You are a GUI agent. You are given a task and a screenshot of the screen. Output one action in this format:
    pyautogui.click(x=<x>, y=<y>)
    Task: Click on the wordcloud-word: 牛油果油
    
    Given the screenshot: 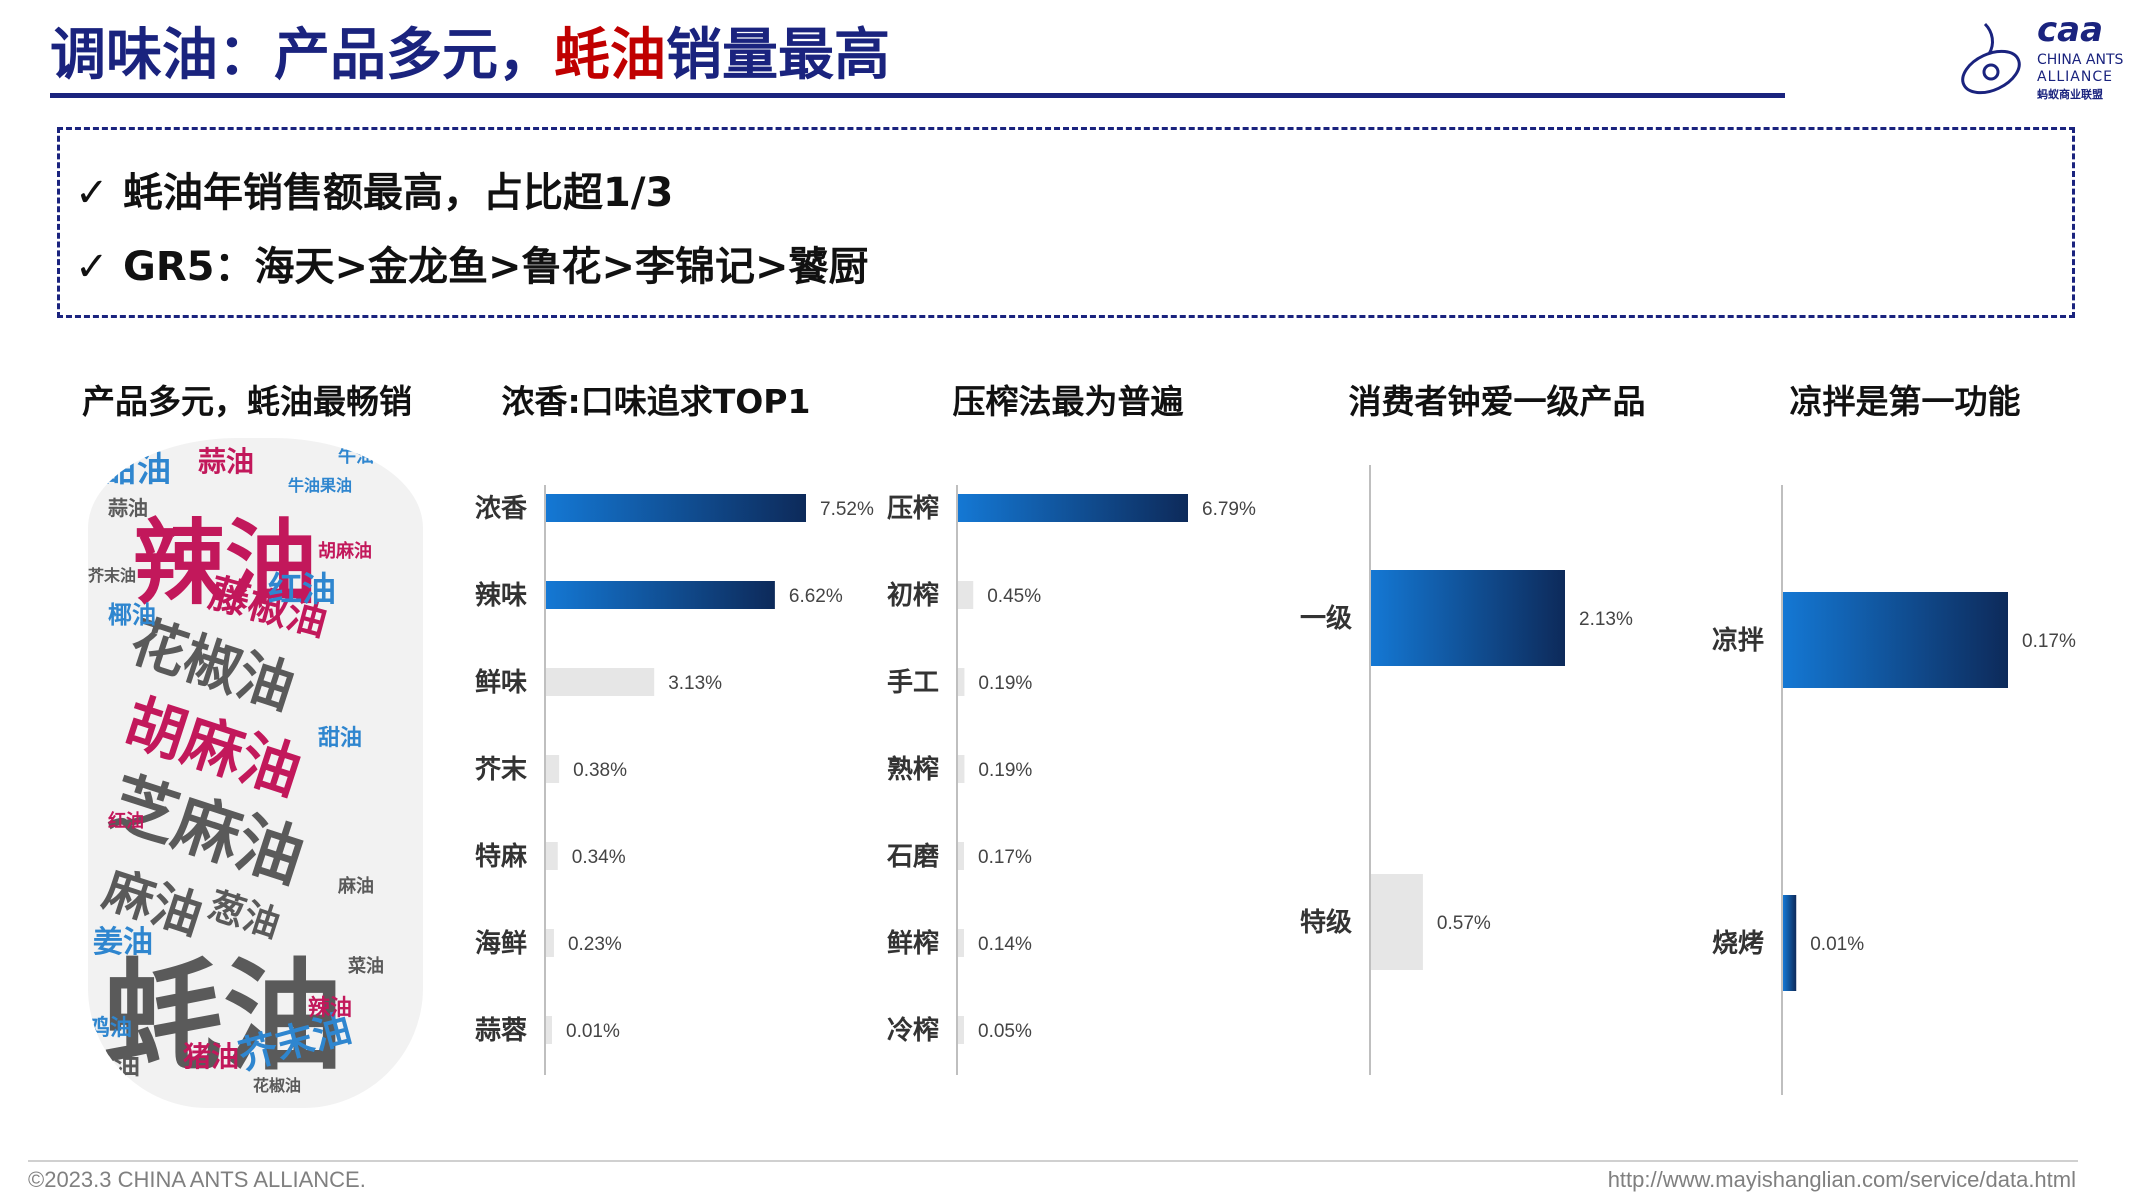 What is the action you would take?
    pyautogui.click(x=320, y=485)
    